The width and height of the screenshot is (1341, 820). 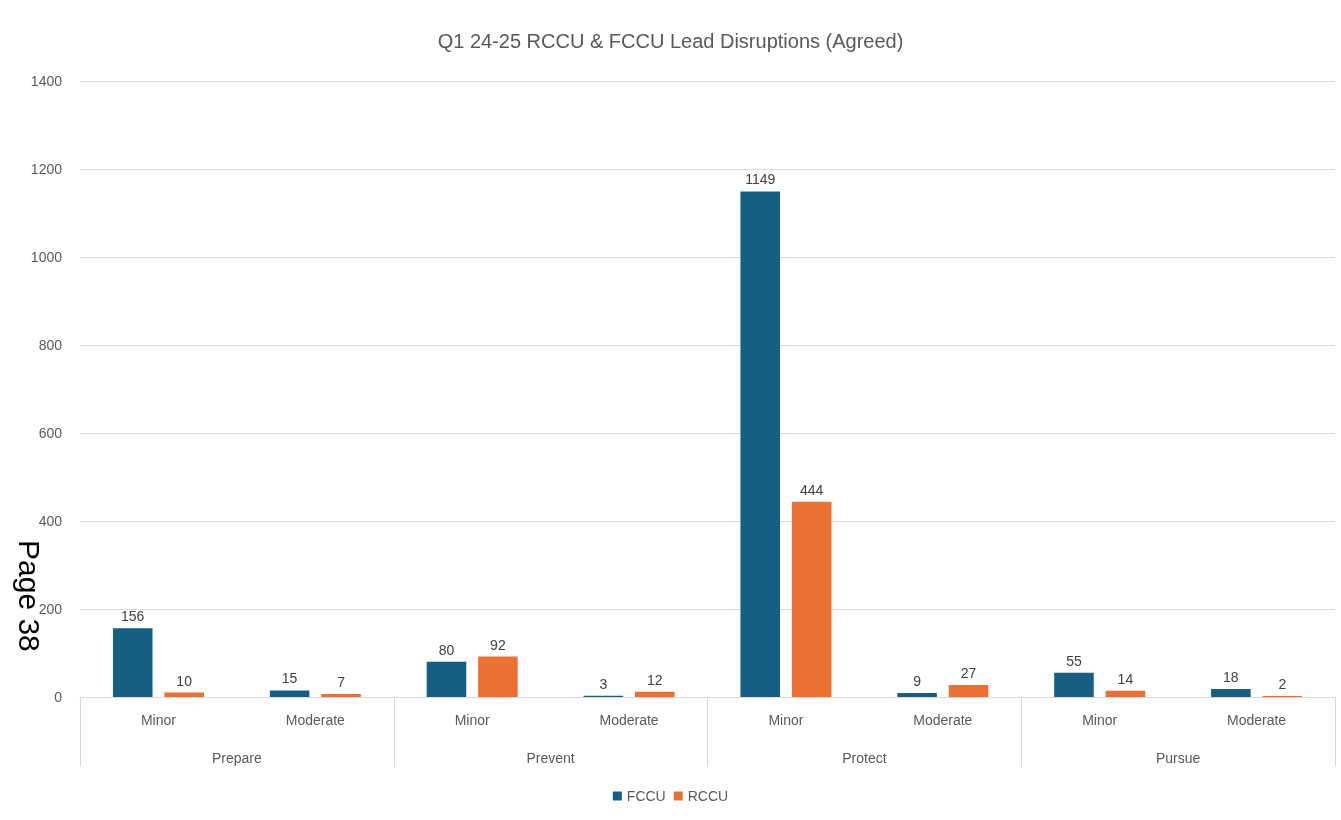 I want to click on data-label: 1149, so click(x=760, y=179).